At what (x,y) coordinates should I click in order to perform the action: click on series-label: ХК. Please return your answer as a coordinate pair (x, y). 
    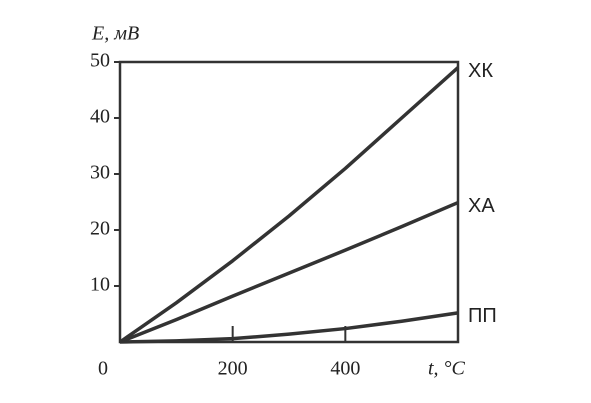
    Looking at the image, I should click on (480, 71).